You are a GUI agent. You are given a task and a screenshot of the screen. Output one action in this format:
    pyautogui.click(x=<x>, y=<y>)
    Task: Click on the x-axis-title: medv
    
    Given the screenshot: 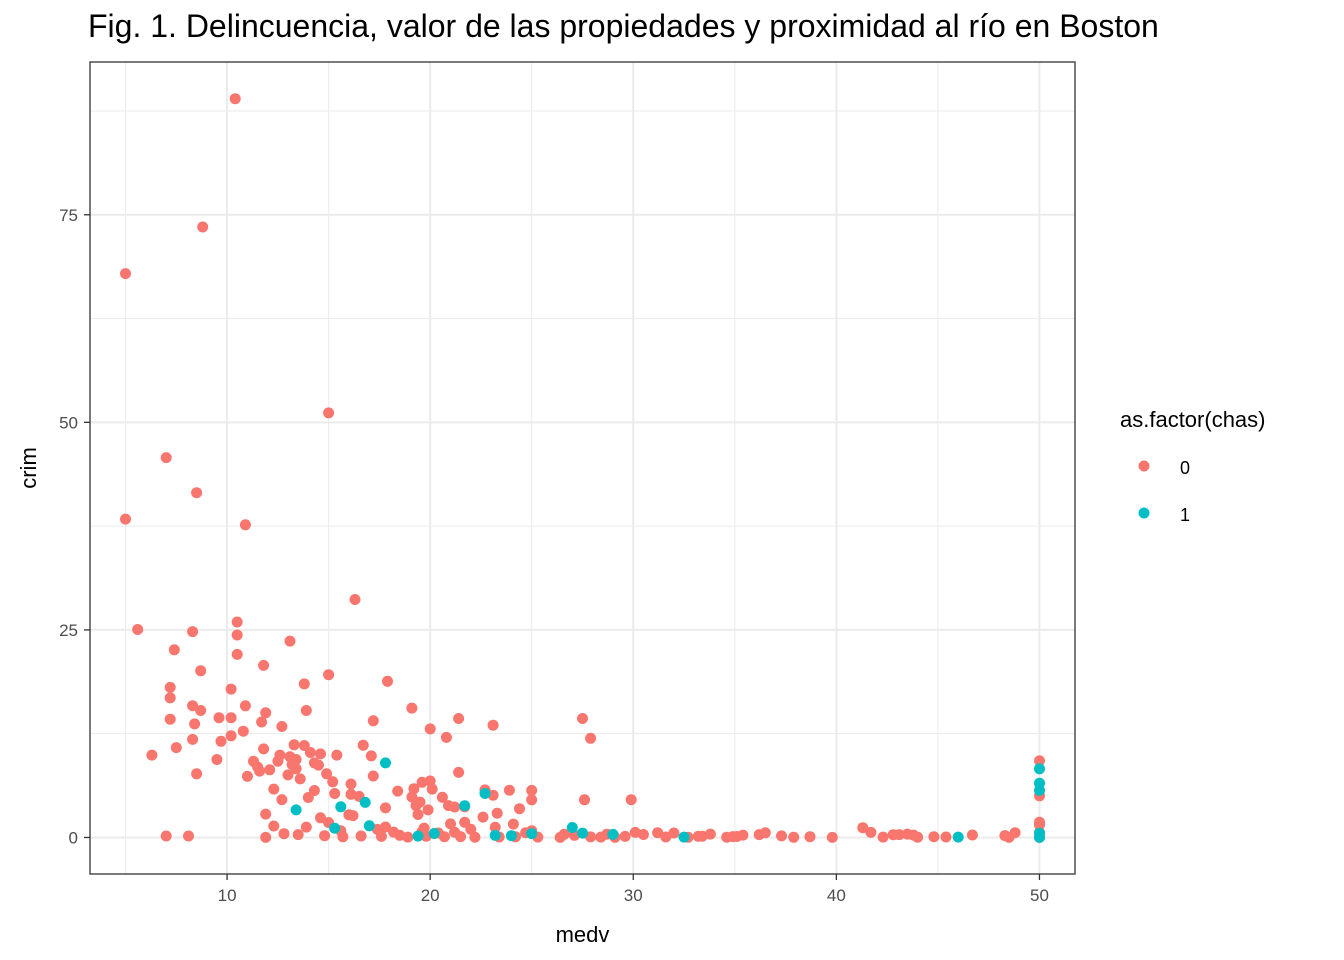 What is the action you would take?
    pyautogui.click(x=583, y=934)
    